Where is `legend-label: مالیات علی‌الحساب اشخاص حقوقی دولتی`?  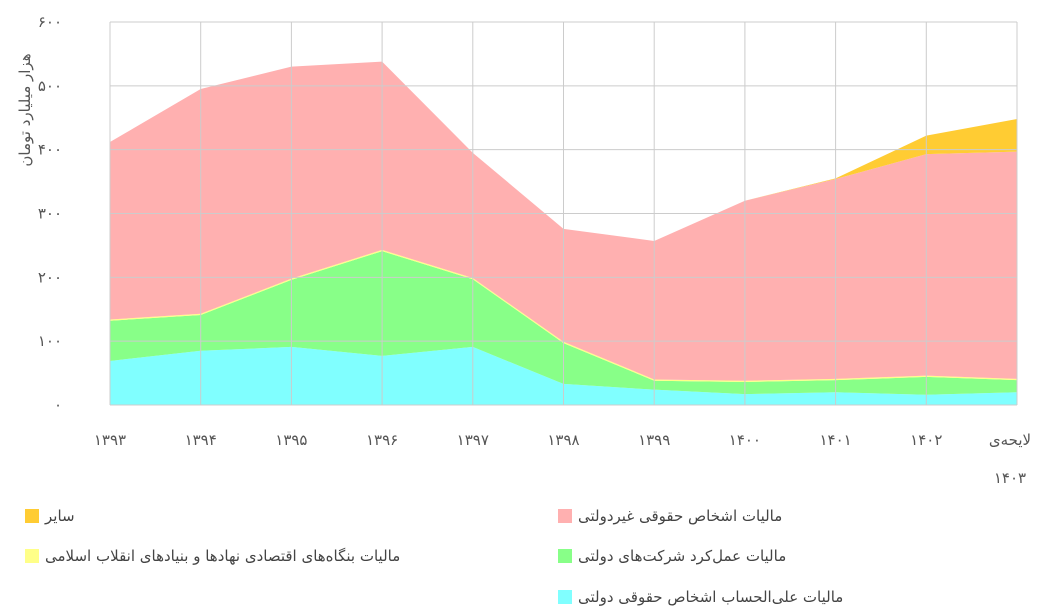 legend-label: مالیات علی‌الحساب اشخاص حقوقی دولتی is located at coordinates (711, 597).